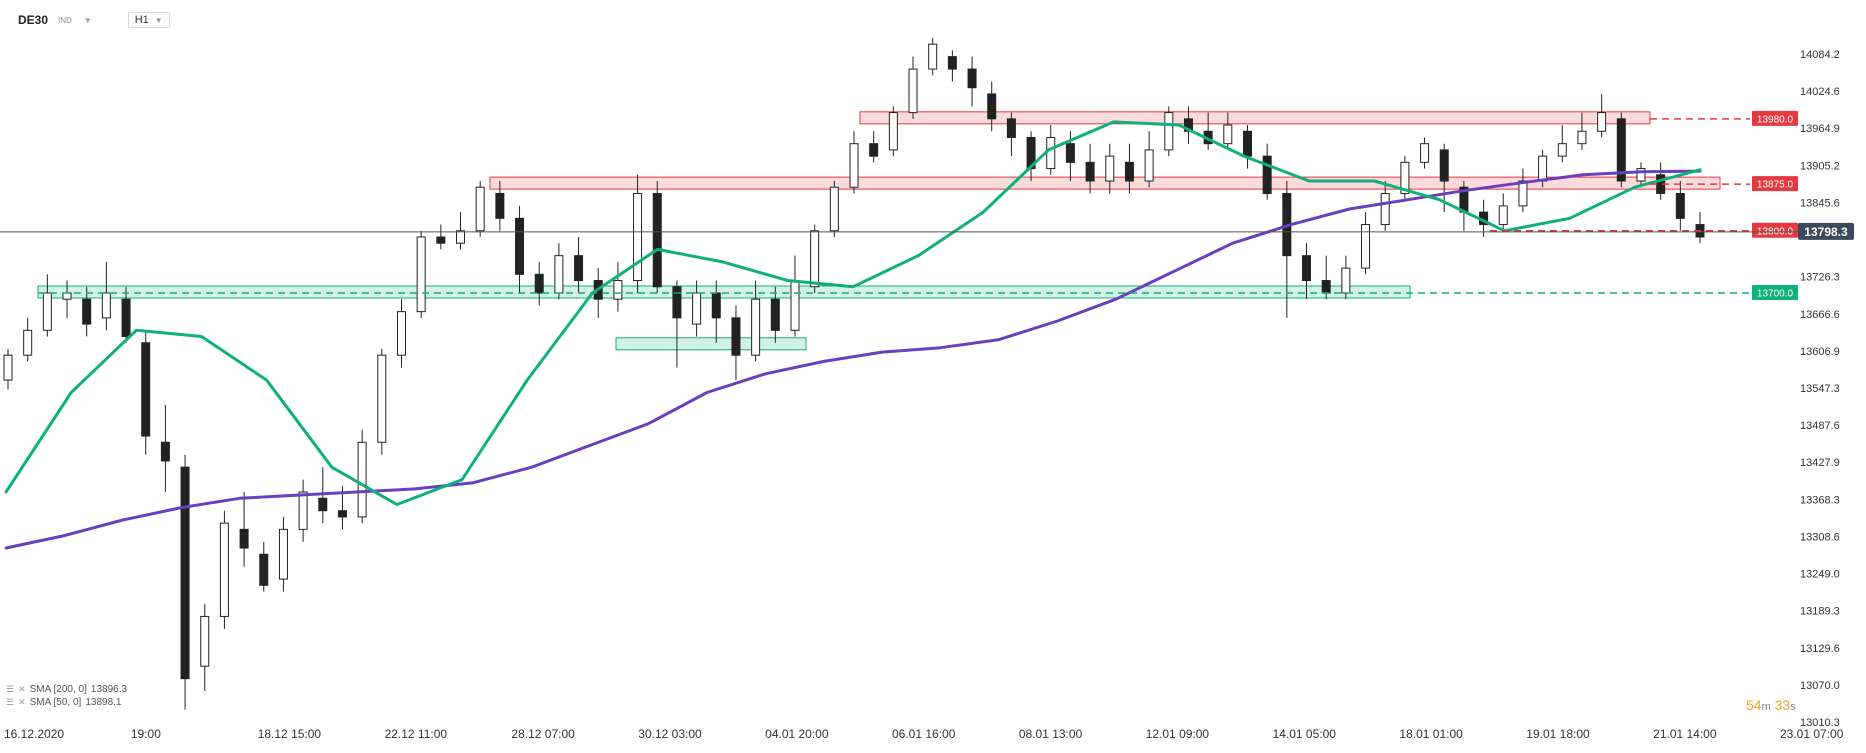  What do you see at coordinates (1051, 734) in the screenshot?
I see `time-tick-label: 08.01 13:00` at bounding box center [1051, 734].